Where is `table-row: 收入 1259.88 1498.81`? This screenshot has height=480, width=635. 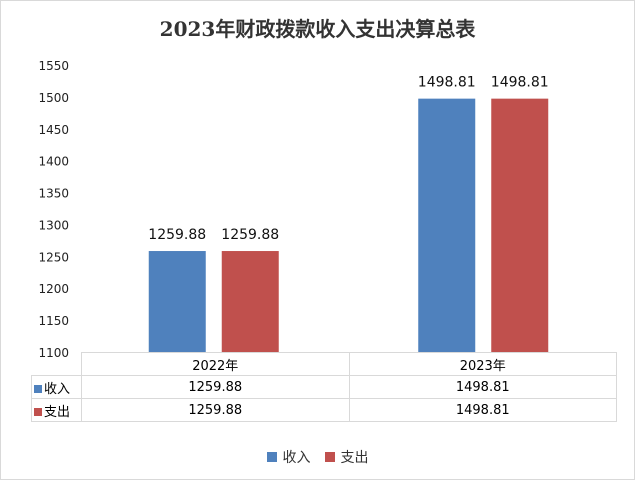 table-row: 收入 1259.88 1498.81 is located at coordinates (324, 387).